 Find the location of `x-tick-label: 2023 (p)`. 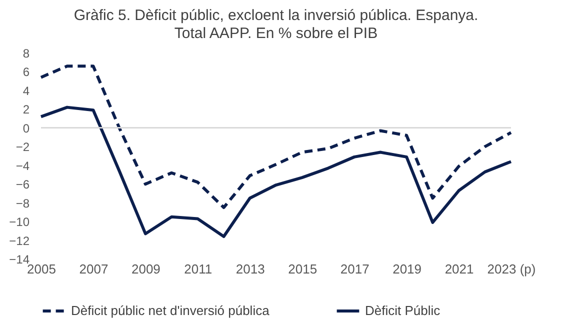

x-tick-label: 2023 (p) is located at coordinates (511, 269).